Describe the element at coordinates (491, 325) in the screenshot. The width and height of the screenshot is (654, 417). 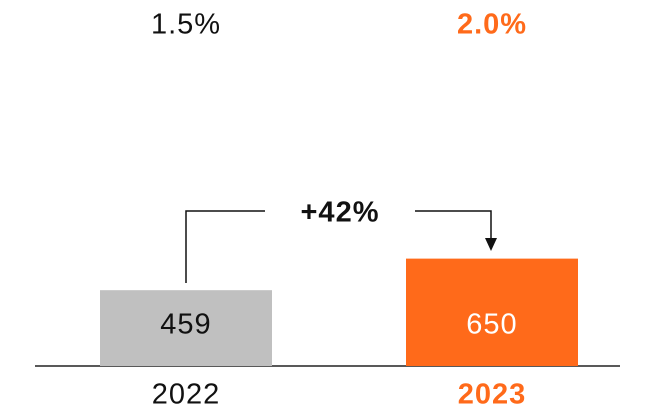
I see `value-label: 650` at that location.